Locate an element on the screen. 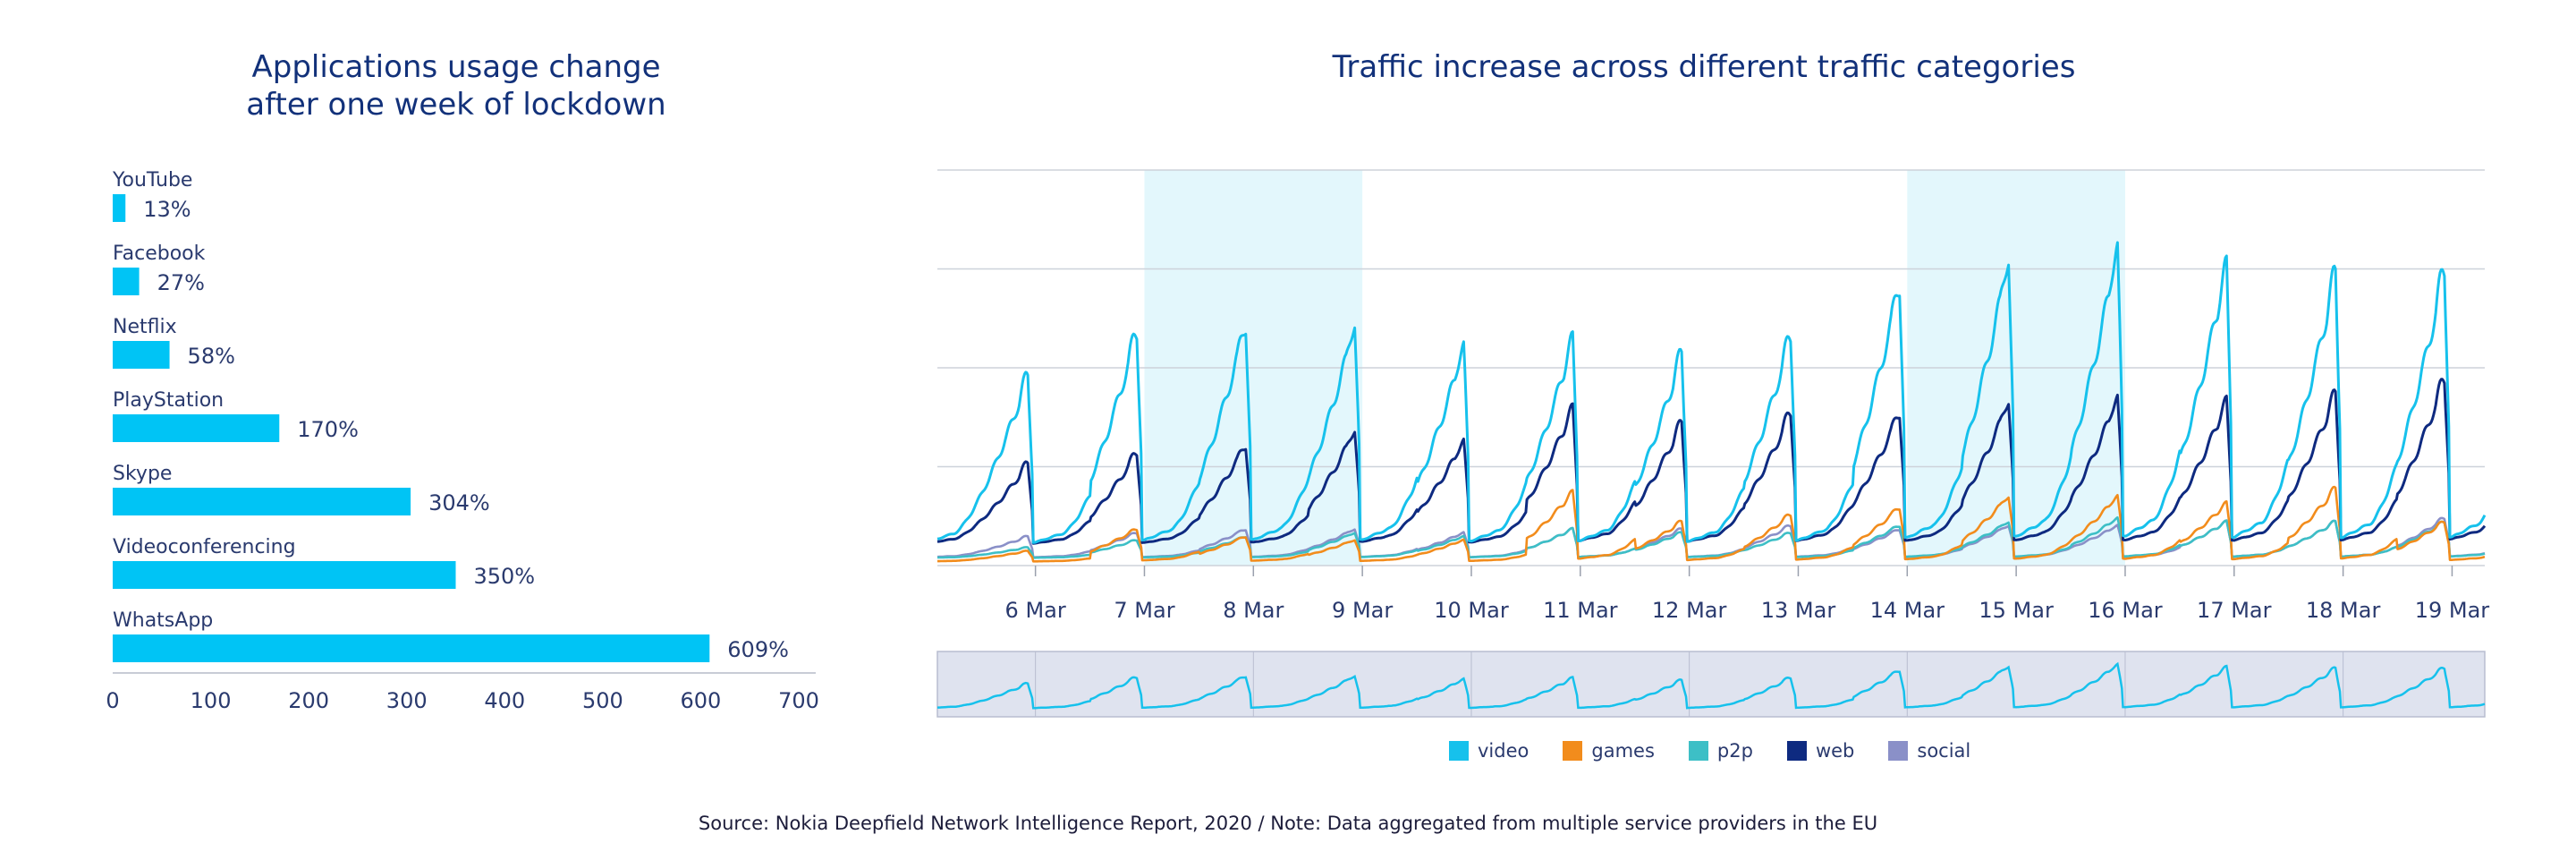 The width and height of the screenshot is (2576, 860). bar-x-tick-label: 100 is located at coordinates (211, 700).